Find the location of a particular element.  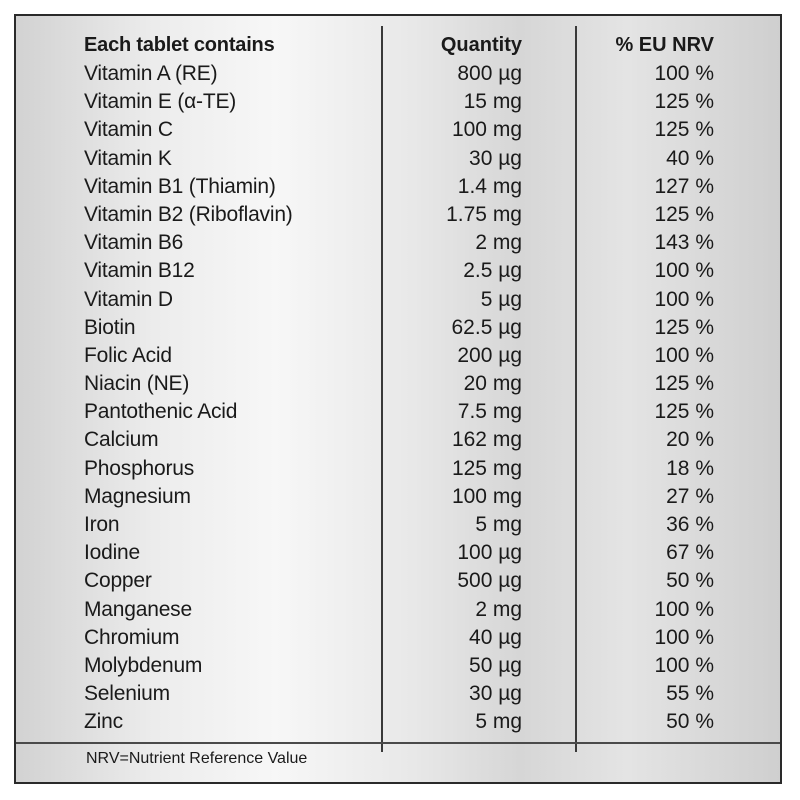

nutrient-nrv: 143 % is located at coordinates (684, 243).